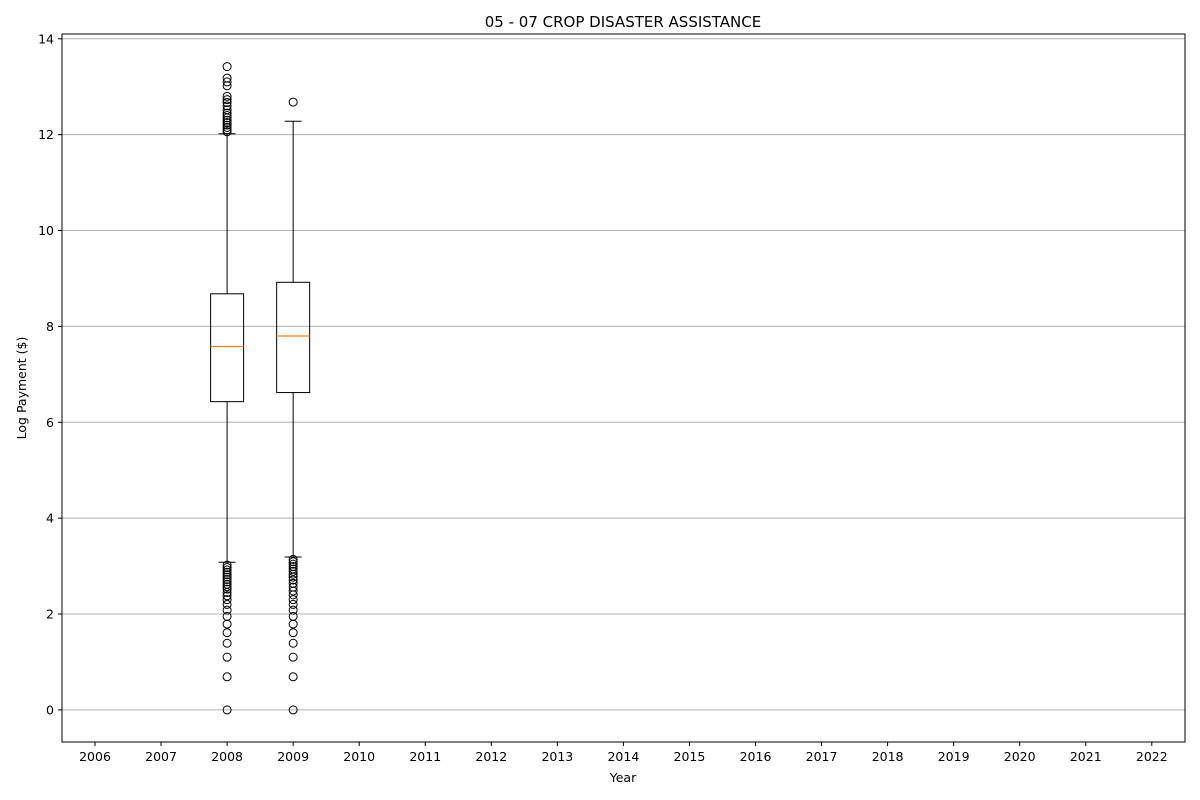 This screenshot has height=800, width=1200. I want to click on x-tick-label-2018: 2018, so click(888, 756).